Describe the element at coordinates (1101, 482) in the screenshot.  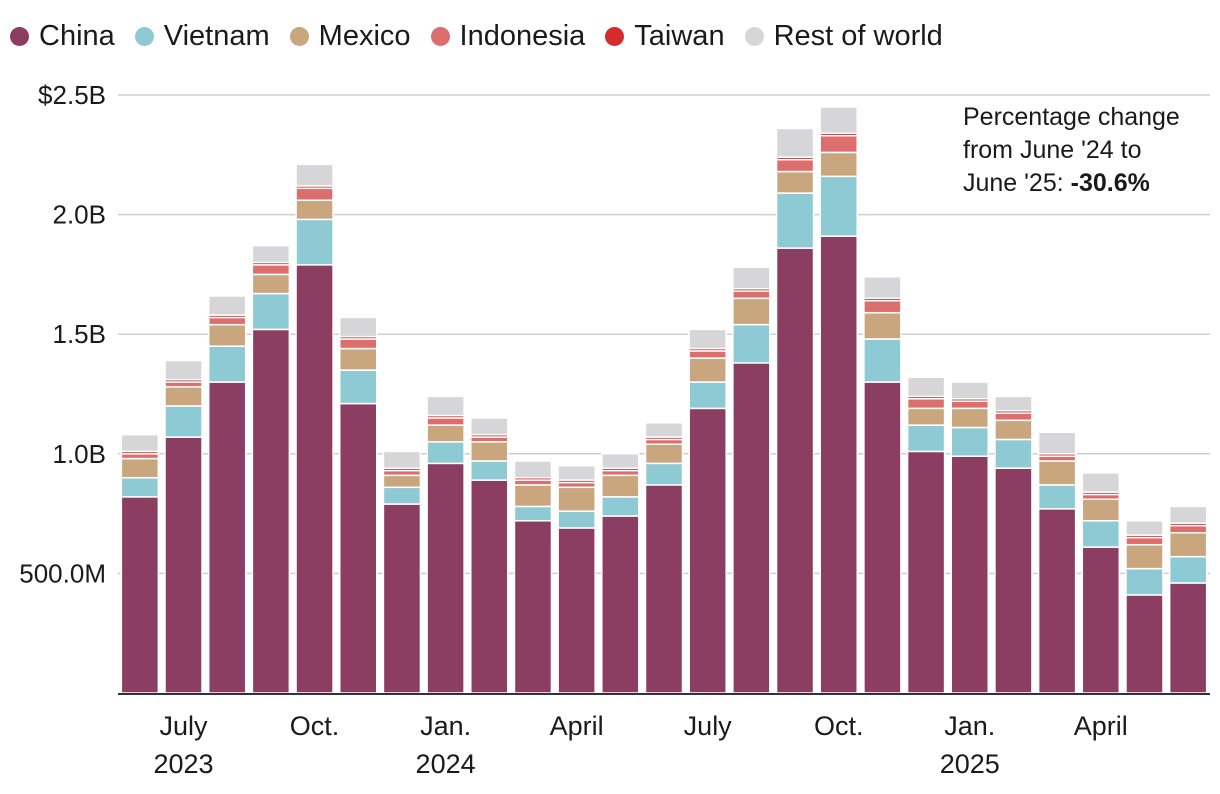
I see `bar-segment-rest-of-world-apr-2025` at that location.